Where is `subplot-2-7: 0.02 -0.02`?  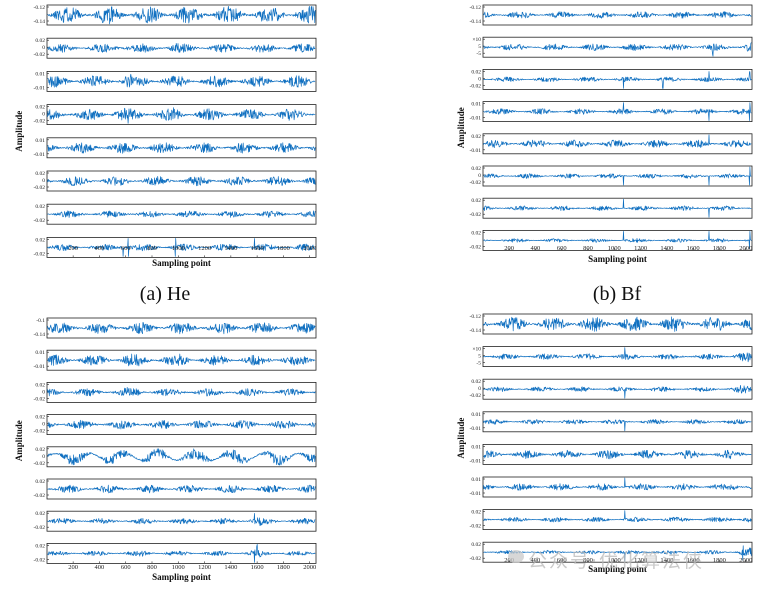
subplot-2-7: 0.02 -0.02 is located at coordinates (175, 553).